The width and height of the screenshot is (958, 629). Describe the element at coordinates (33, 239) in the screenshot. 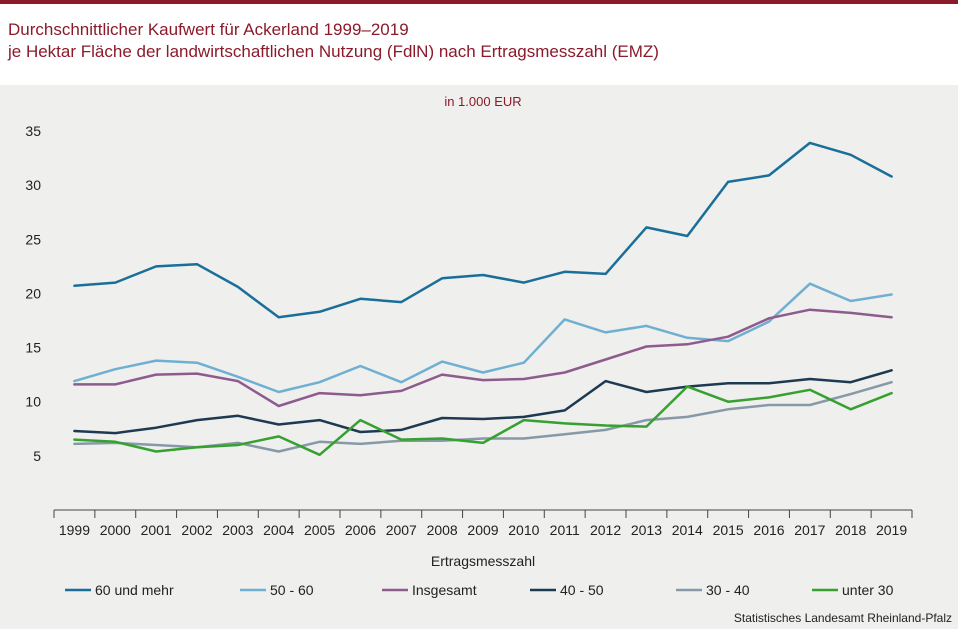

I see `y-tick-label: 25` at that location.